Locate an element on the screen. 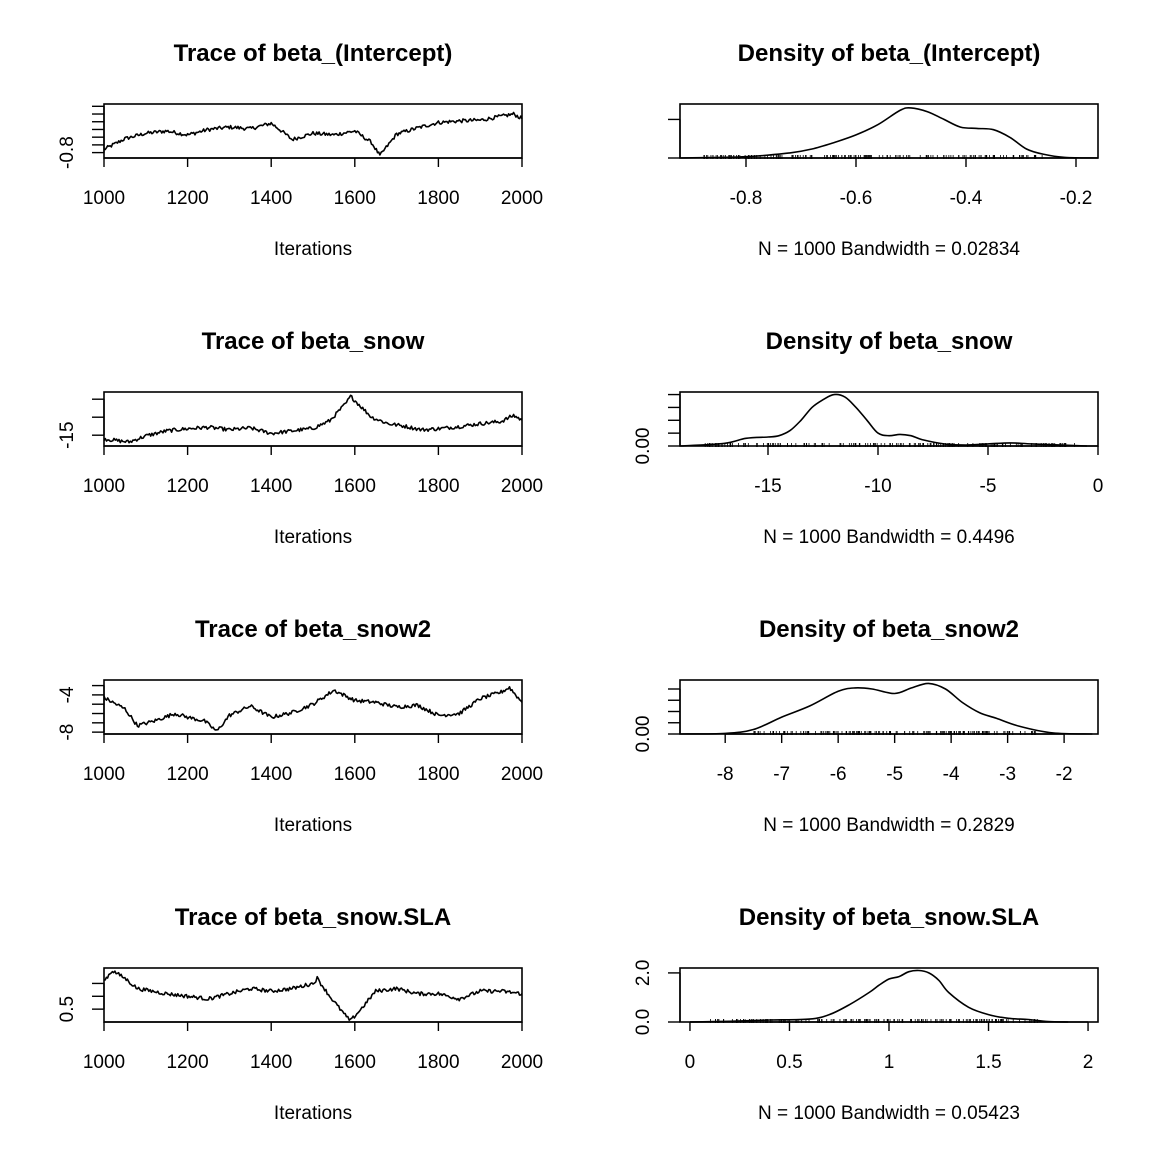 Image resolution: width=1152 pixels, height=1152 pixels. x-tick-label: -2 is located at coordinates (1064, 774).